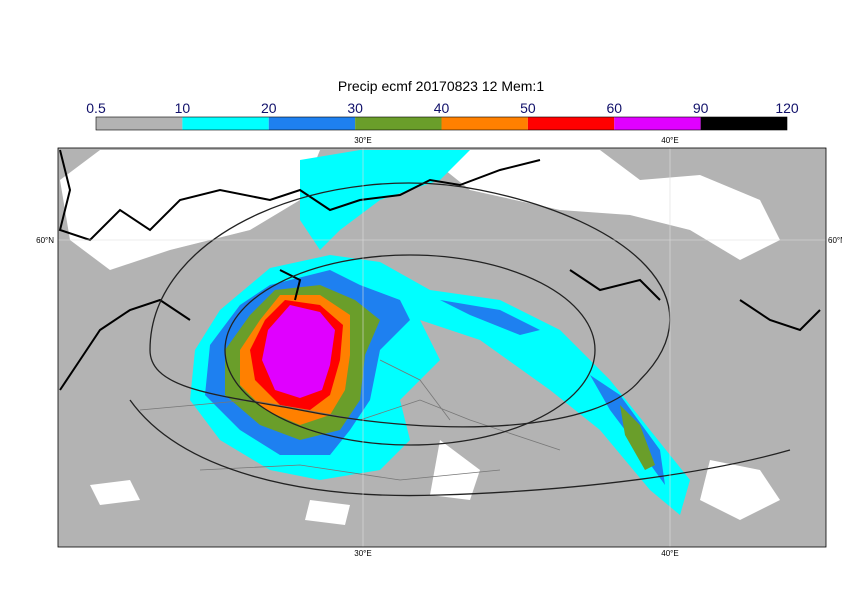  I want to click on colorbar-label: 120, so click(787, 108).